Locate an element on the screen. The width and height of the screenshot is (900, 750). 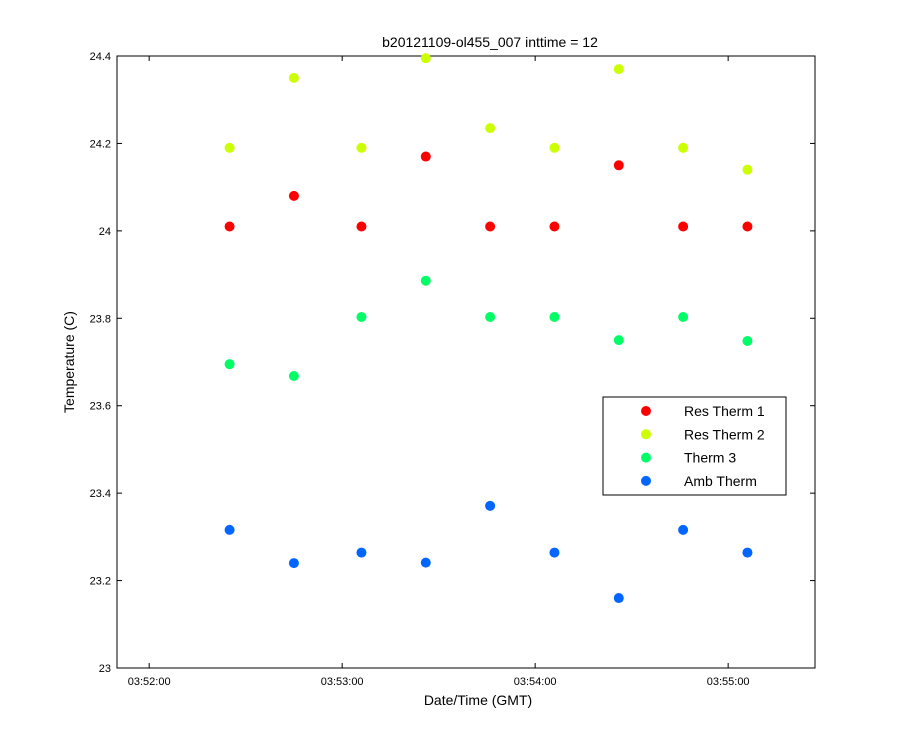
legend-entry: Amb Therm is located at coordinates (720, 481).